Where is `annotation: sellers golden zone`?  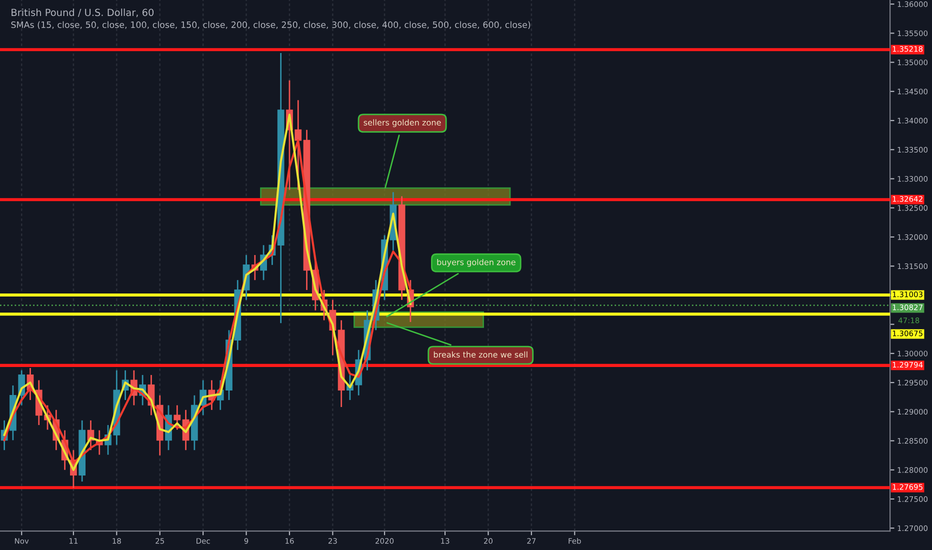
annotation: sellers golden zone is located at coordinates (402, 123).